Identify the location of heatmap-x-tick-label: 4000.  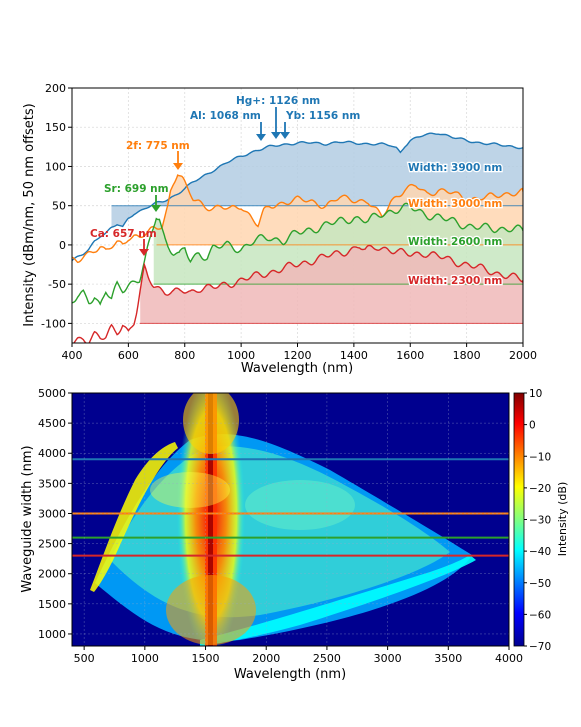
(509, 658).